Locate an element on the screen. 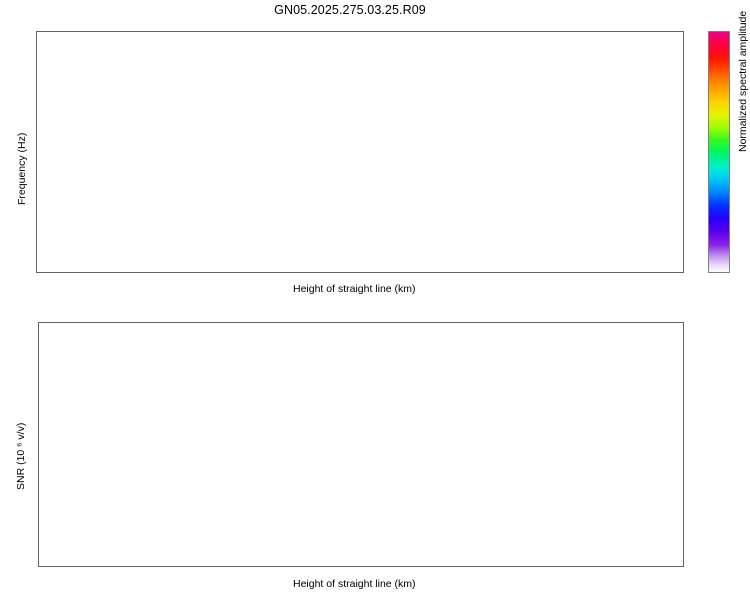 The width and height of the screenshot is (750, 600). page-title: GN05.2025.275.03.25.R09 is located at coordinates (350, 10).